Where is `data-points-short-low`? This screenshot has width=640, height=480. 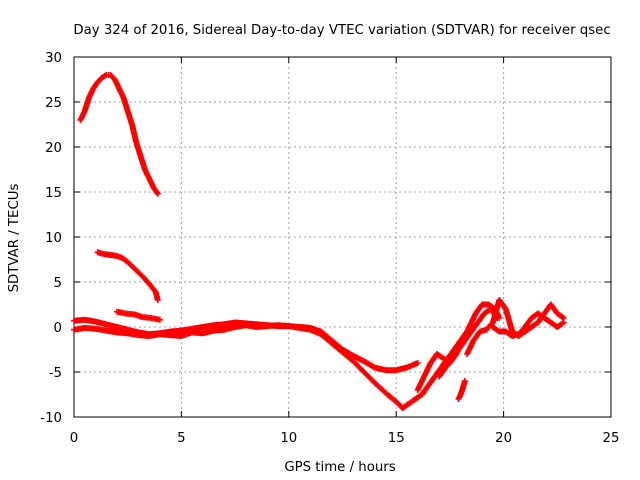
data-points-short-low is located at coordinates (461, 390).